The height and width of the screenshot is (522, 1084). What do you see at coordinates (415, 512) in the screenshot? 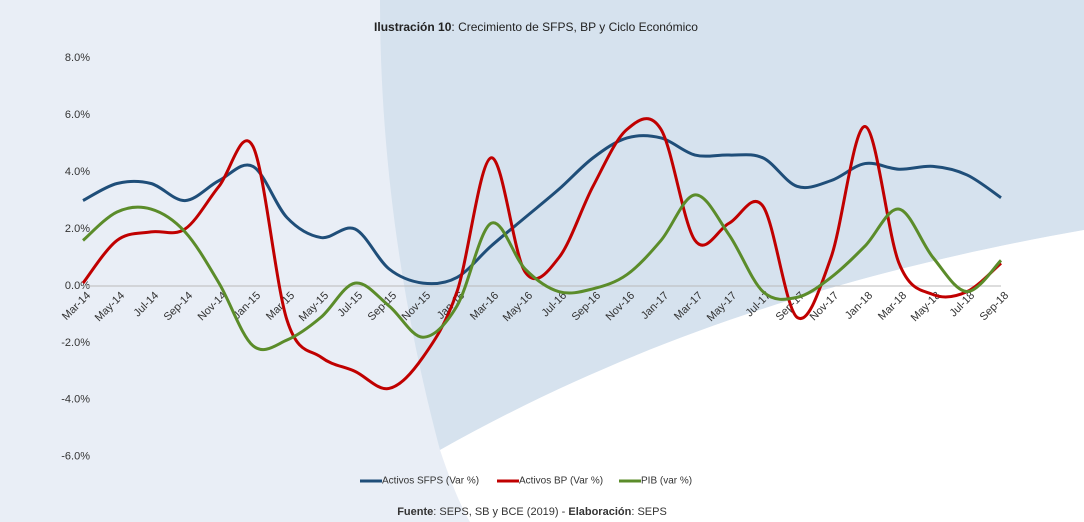
I see `source-part: Fuente` at bounding box center [415, 512].